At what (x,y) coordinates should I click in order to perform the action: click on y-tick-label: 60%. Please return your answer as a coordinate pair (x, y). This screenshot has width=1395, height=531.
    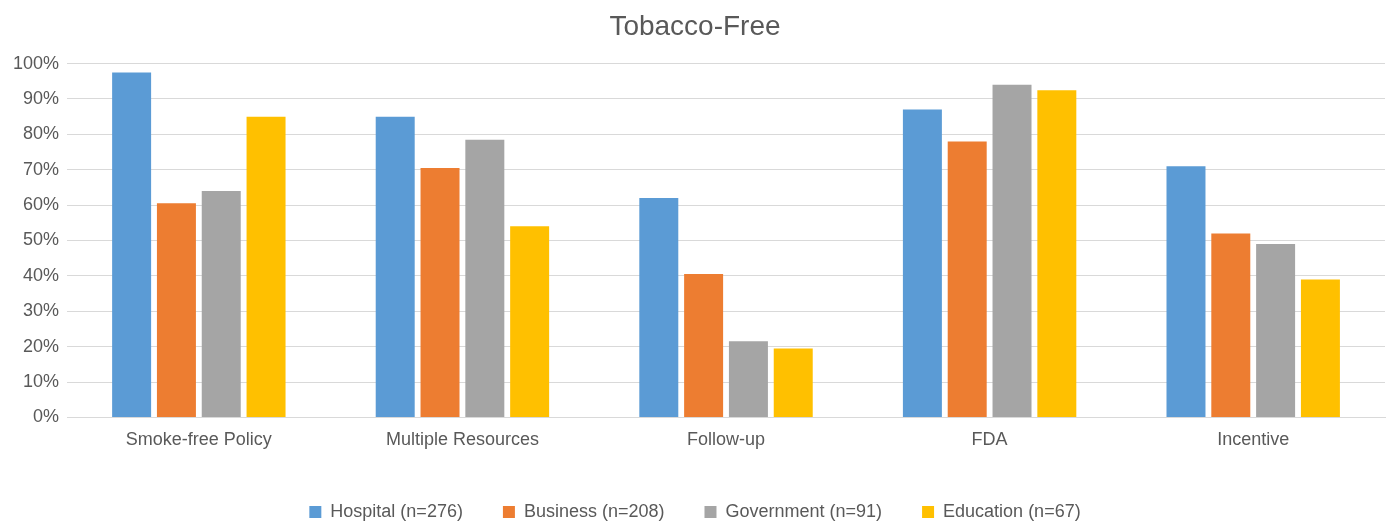
    Looking at the image, I should click on (41, 204).